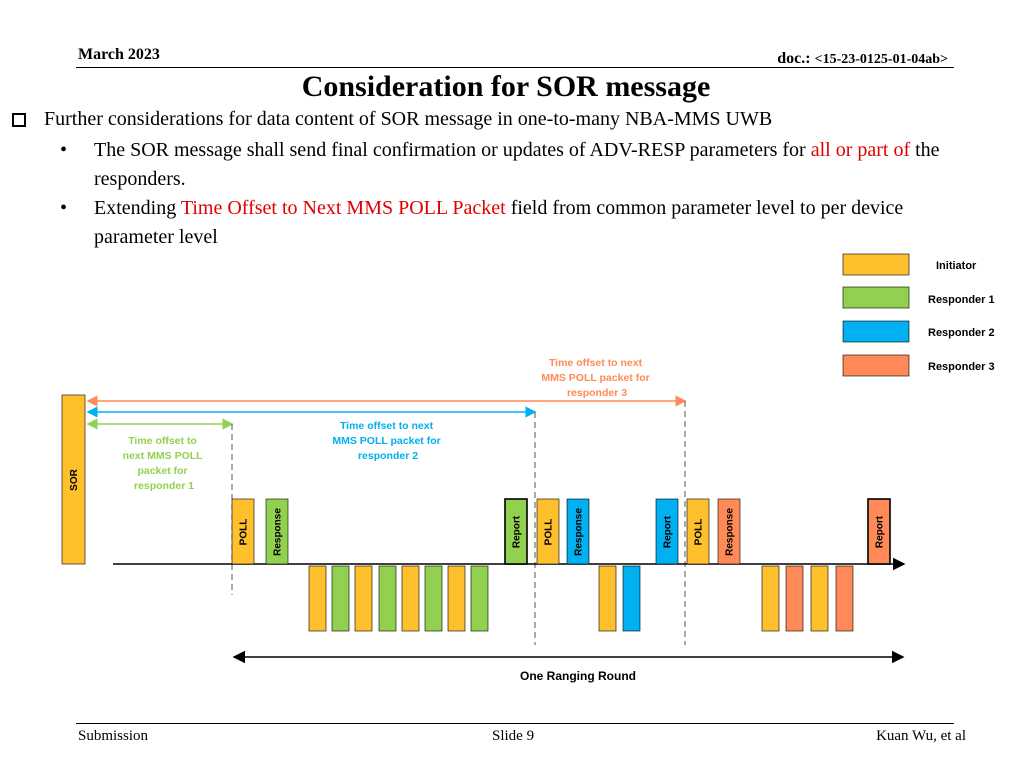 The image size is (1024, 768). I want to click on doc-number: <15-23-0125-01-04ab>, so click(881, 59).